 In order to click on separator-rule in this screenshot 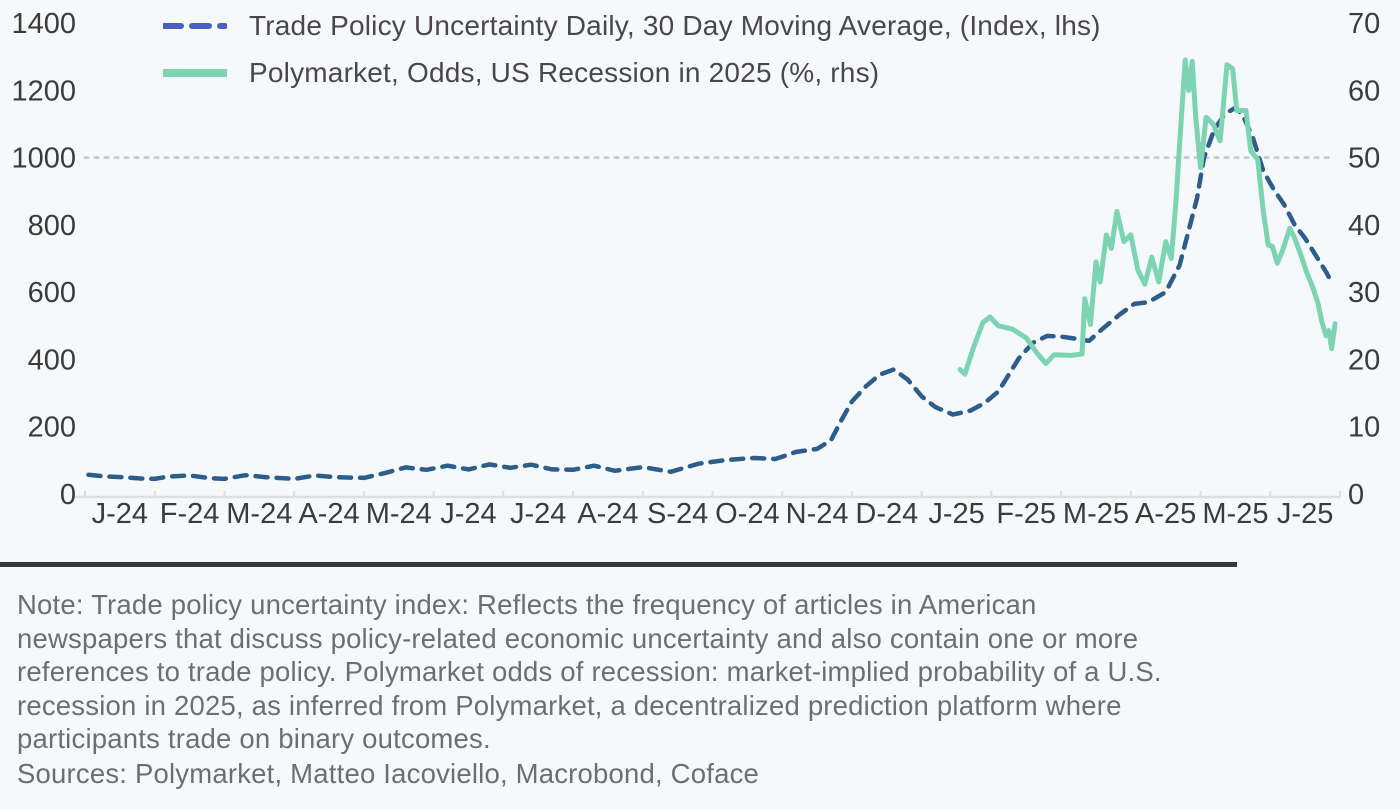, I will do `click(618, 564)`.